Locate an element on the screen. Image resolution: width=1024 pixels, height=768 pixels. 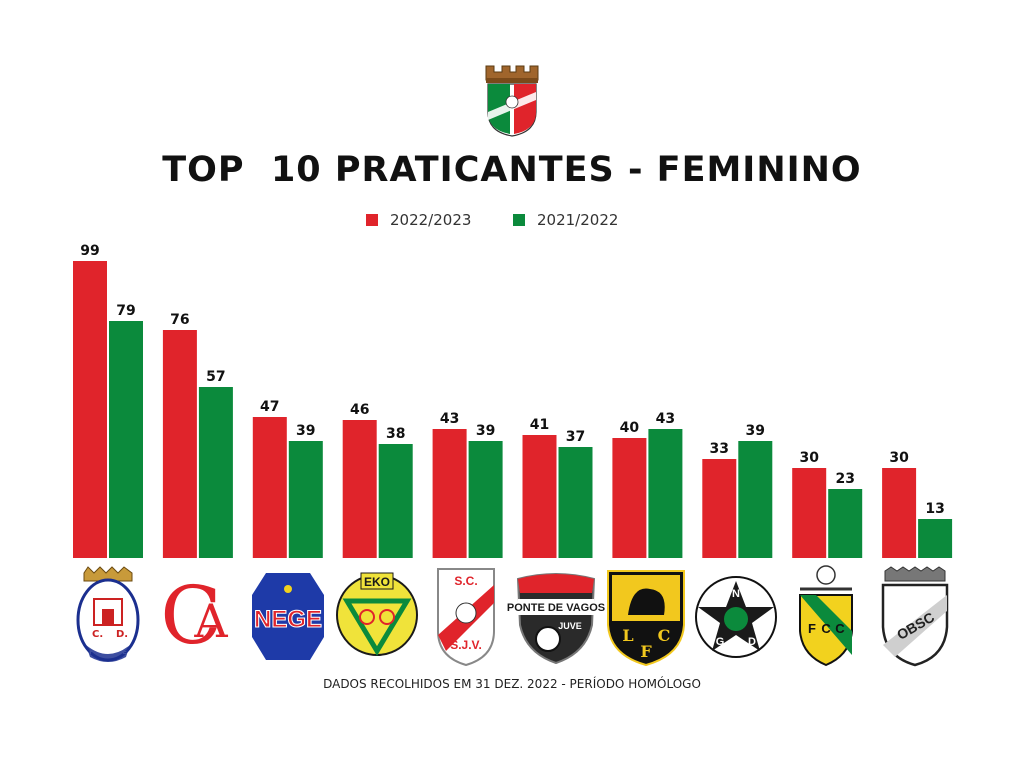
municipal-coat-of-arms-icon is located at coordinates (512, 100).